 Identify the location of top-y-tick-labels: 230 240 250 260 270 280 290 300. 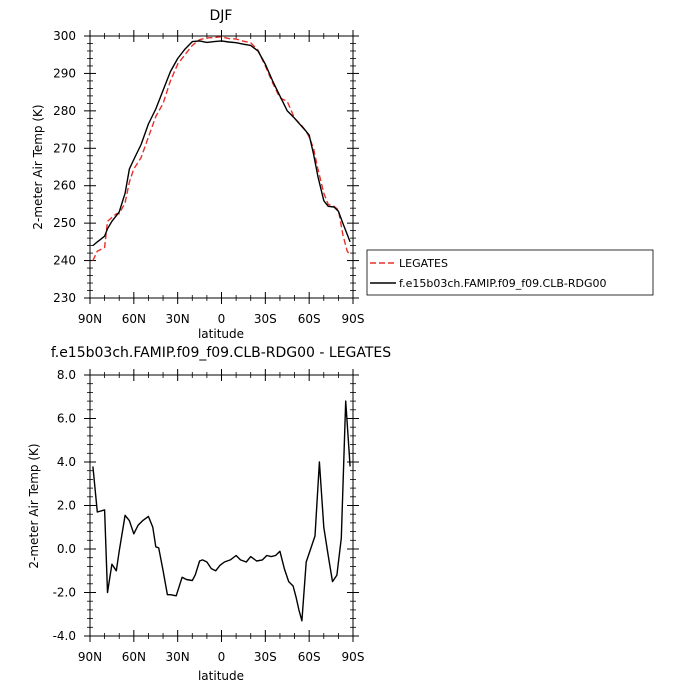
(64, 167).